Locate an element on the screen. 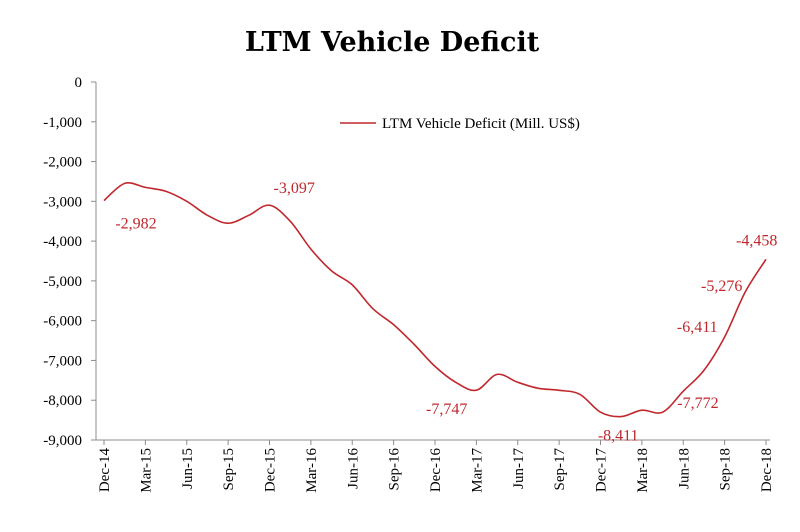 Image resolution: width=800 pixels, height=532 pixels. data-label: -8,411 is located at coordinates (618, 436).